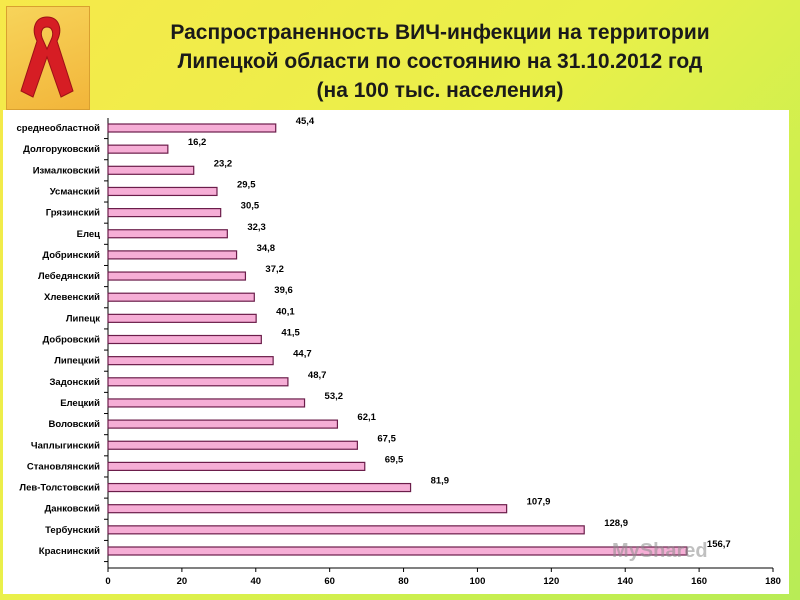 The height and width of the screenshot is (600, 800). What do you see at coordinates (75, 191) in the screenshot?
I see `category-label: Усманский` at bounding box center [75, 191].